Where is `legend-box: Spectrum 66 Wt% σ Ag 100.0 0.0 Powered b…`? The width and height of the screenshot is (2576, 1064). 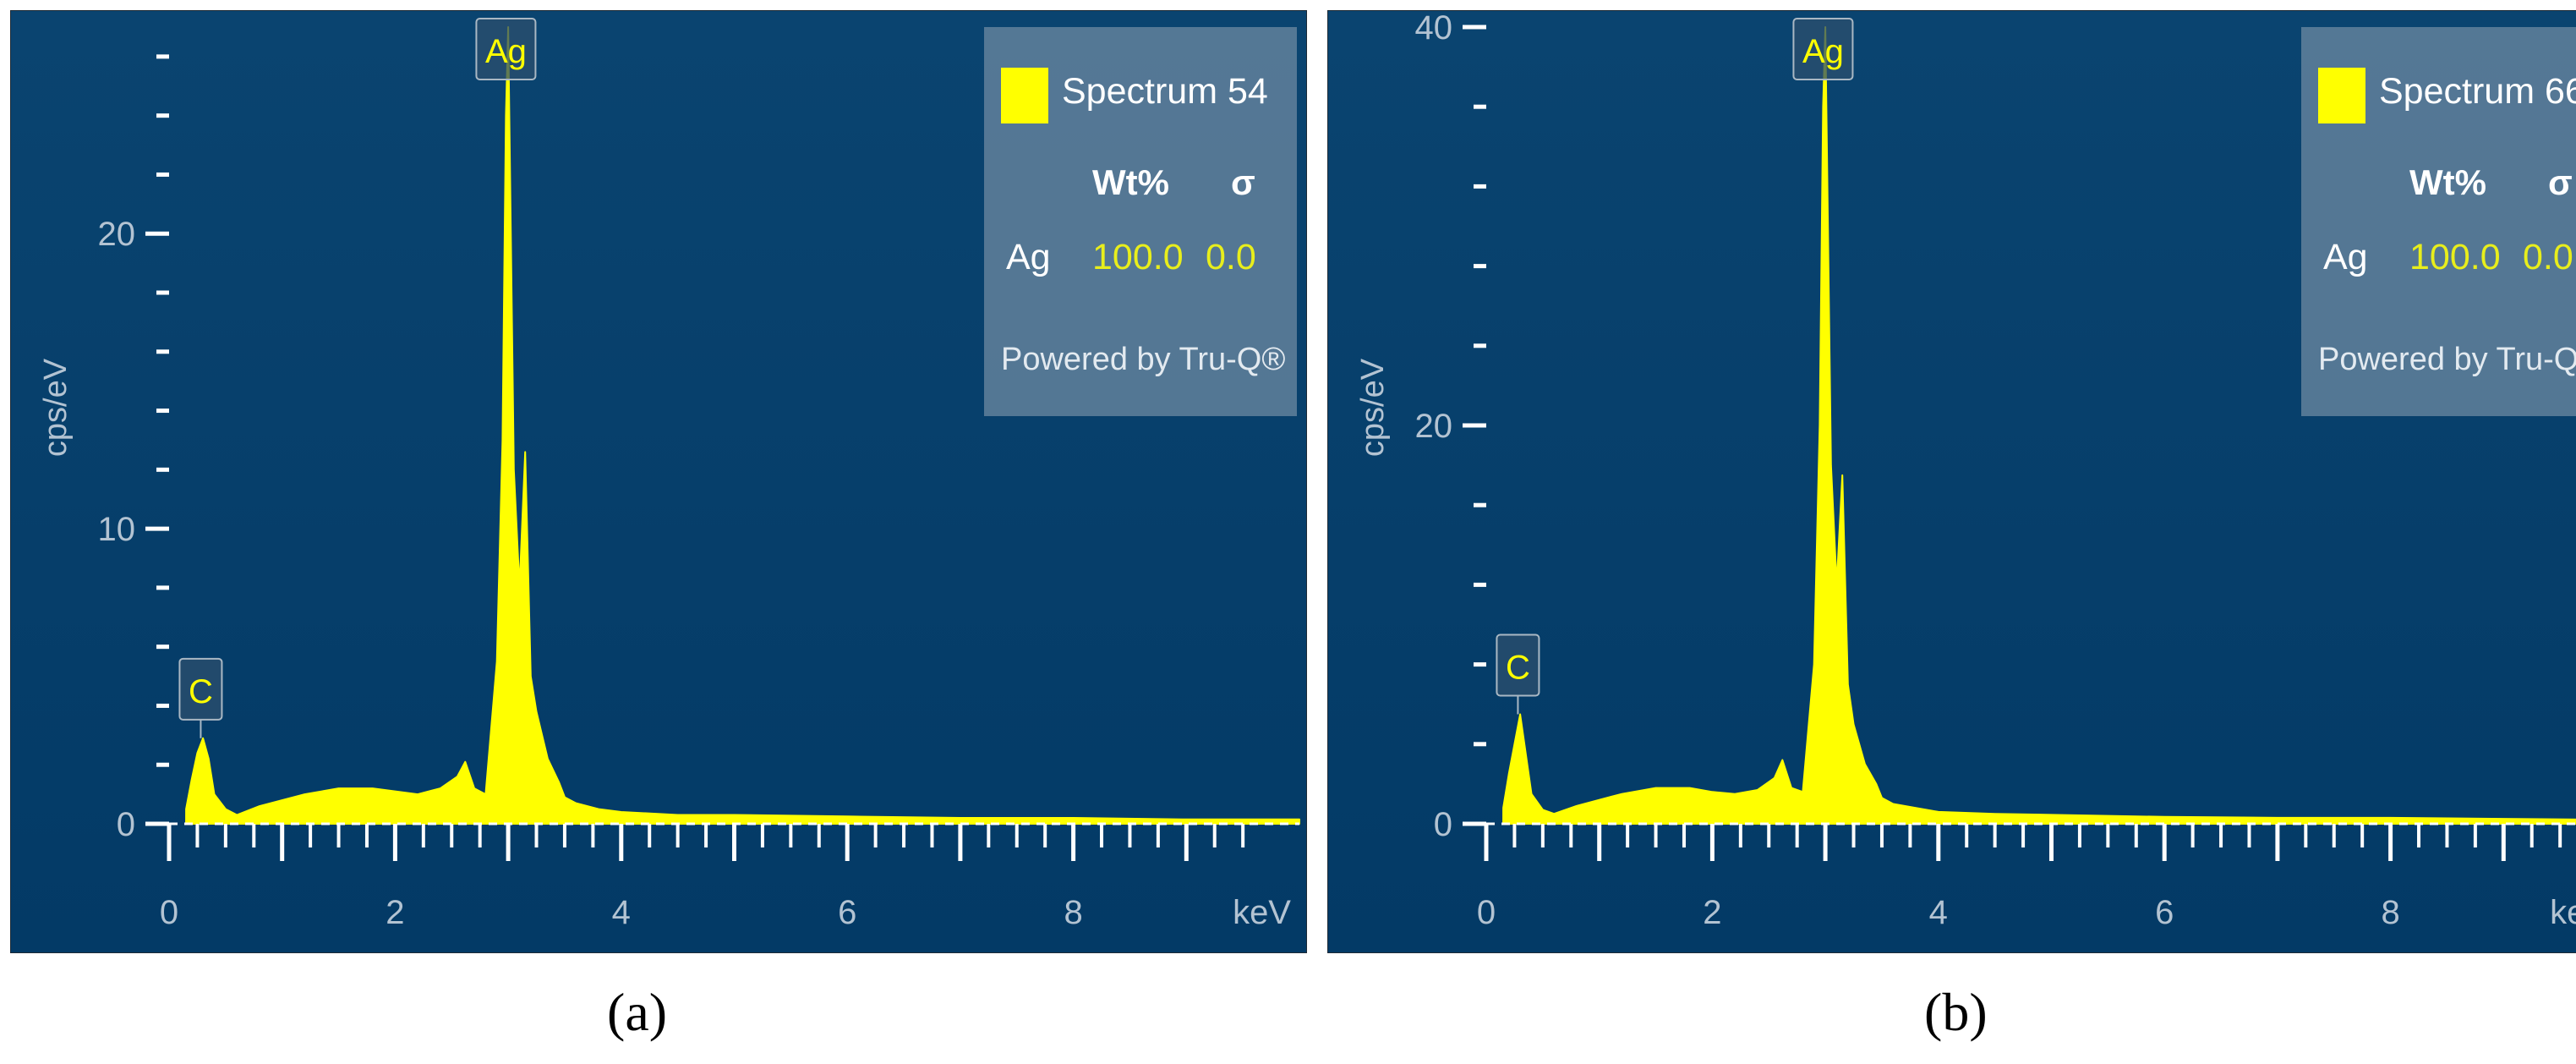
legend-box: Spectrum 66 Wt% σ Ag 100.0 0.0 Powered b… is located at coordinates (2438, 221).